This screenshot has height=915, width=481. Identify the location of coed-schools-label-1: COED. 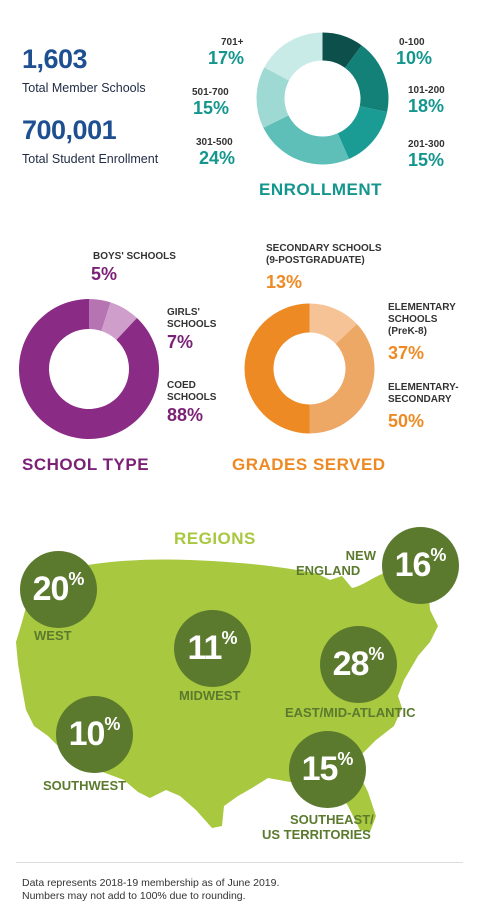
(181, 385).